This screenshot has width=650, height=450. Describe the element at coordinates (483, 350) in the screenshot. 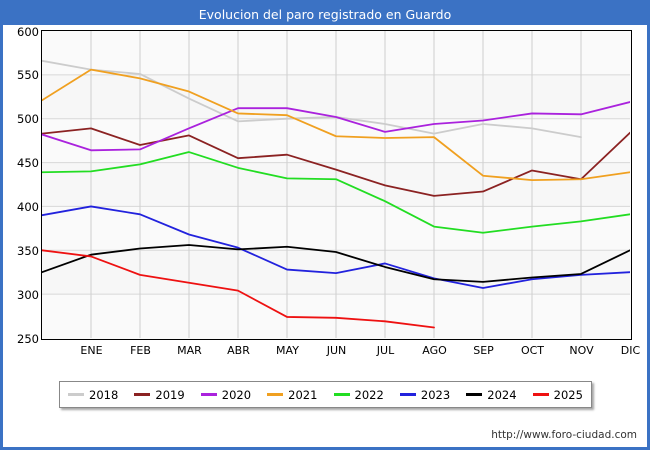

I see `x-tick-SEP: SEP` at that location.